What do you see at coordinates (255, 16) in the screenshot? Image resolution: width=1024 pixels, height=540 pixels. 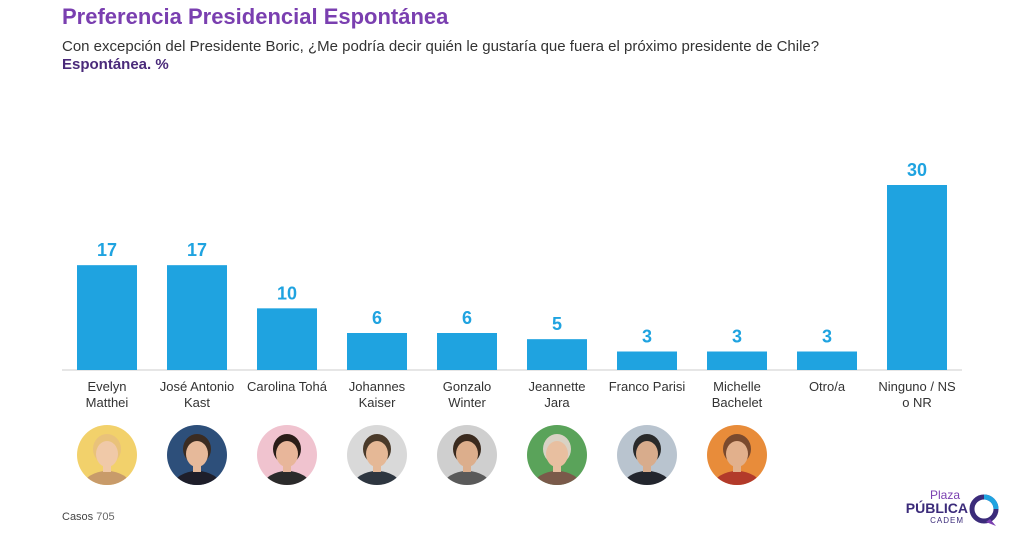 I see `chart-title: Preferencia Presidencial Espontánea` at bounding box center [255, 16].